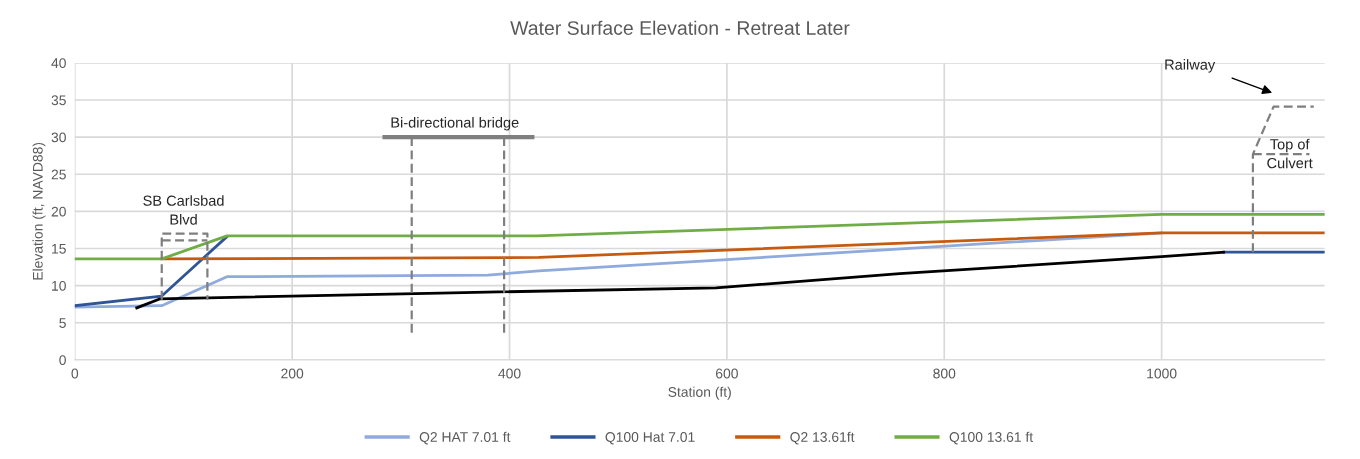  Describe the element at coordinates (58, 100) in the screenshot. I see `y-tick-label: 35` at that location.